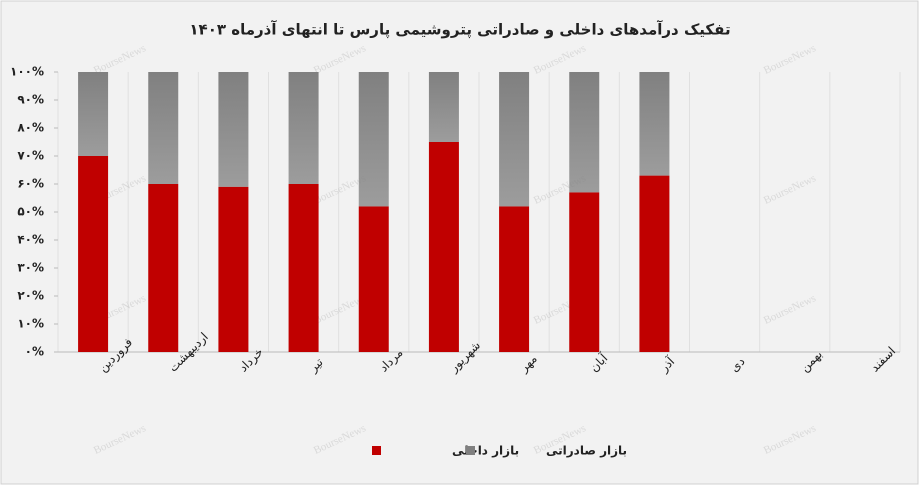 The height and width of the screenshot is (486, 920). I want to click on y-tick-label: ۵۰%, so click(30, 212).